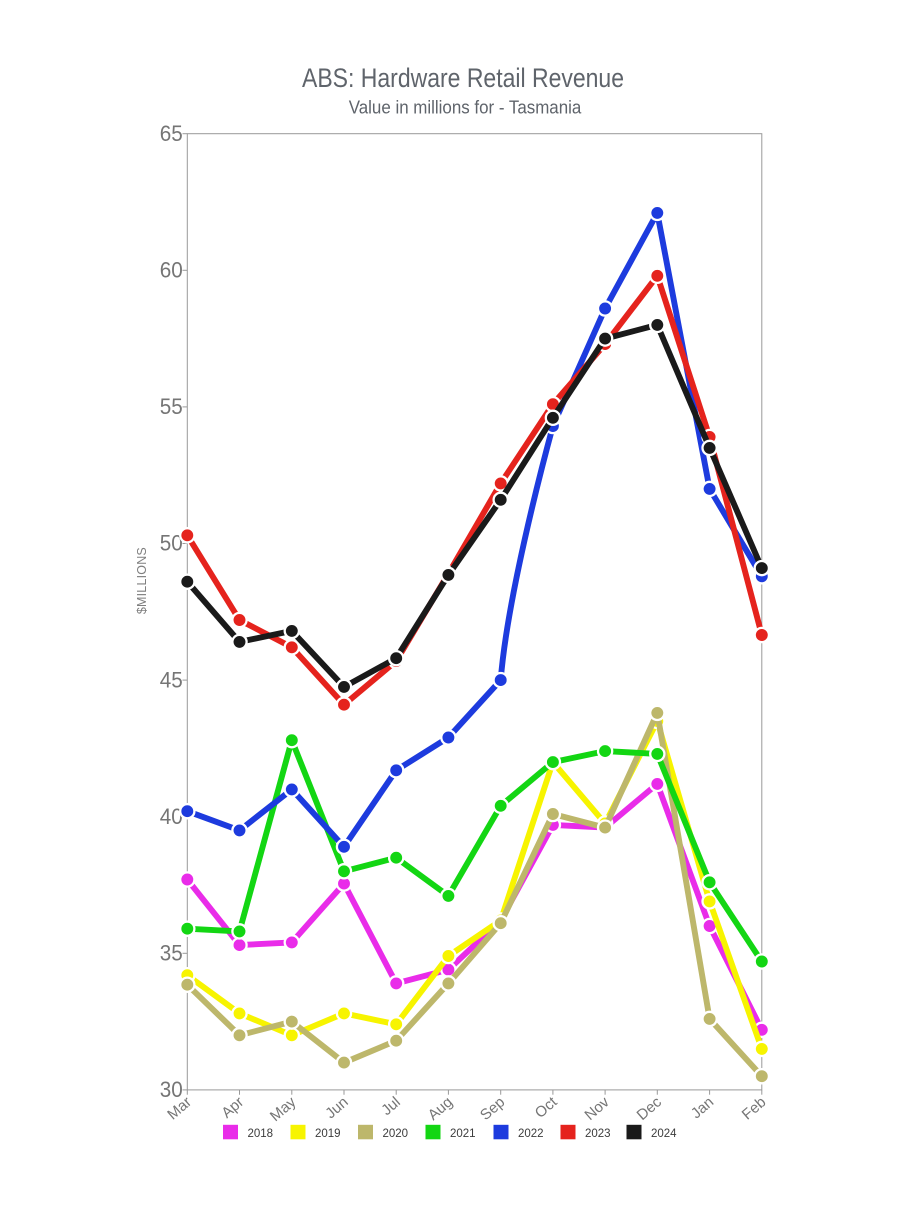 The height and width of the screenshot is (1205, 900). What do you see at coordinates (171, 133) in the screenshot?
I see `svg-text: 65` at bounding box center [171, 133].